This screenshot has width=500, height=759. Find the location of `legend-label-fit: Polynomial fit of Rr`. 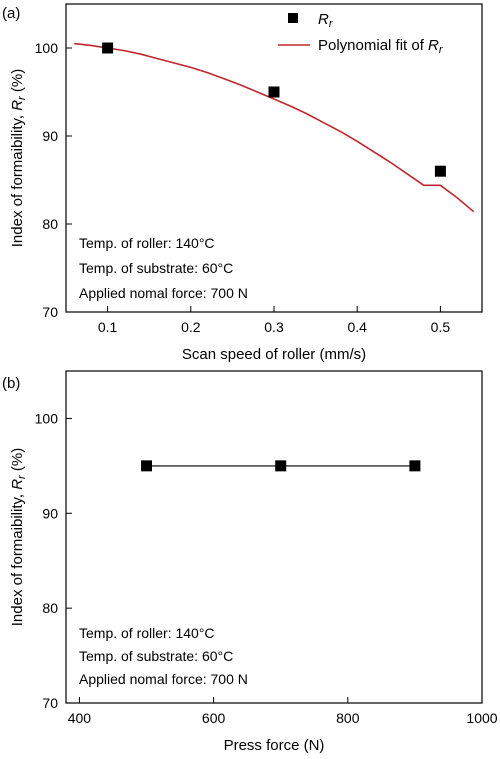

legend-label-fit: Polynomial fit of Rr is located at coordinates (381, 46).